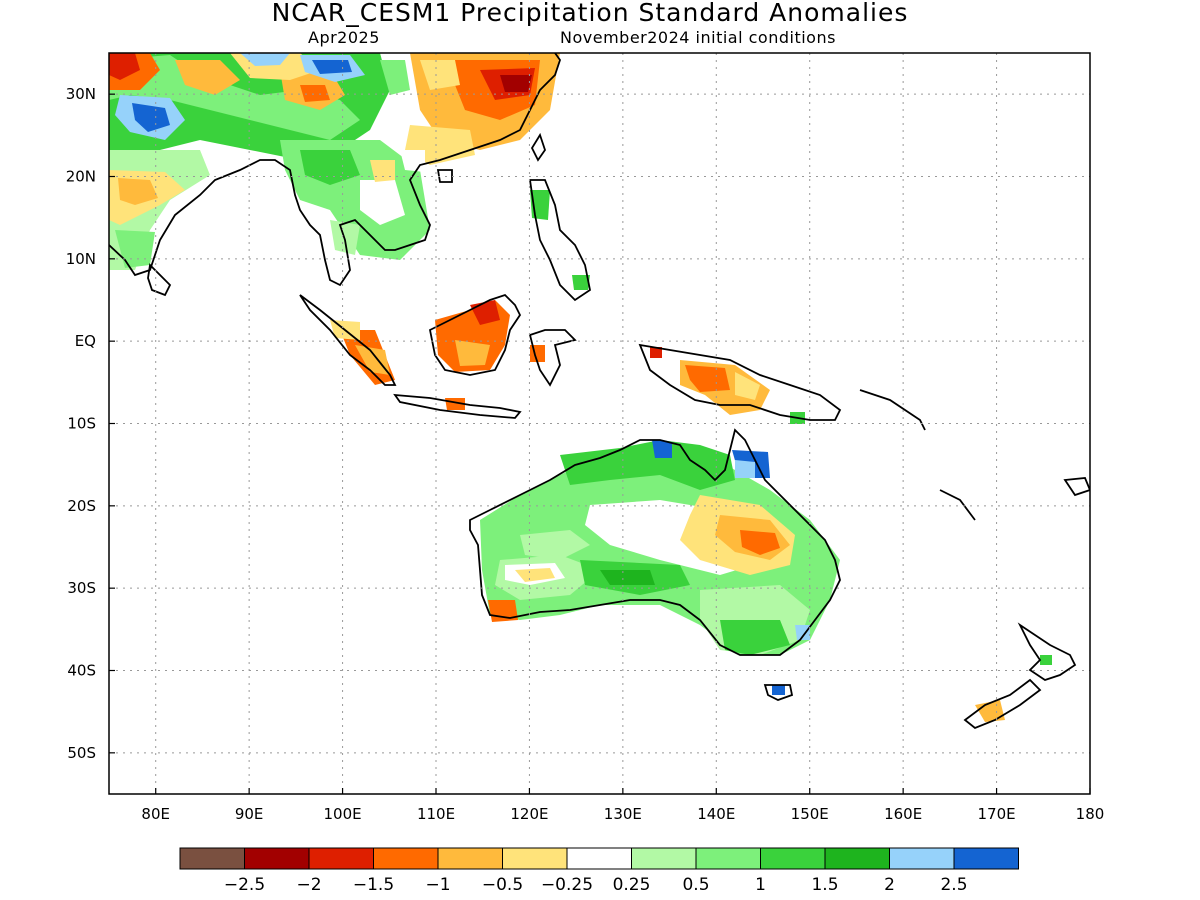 This screenshot has width=1200, height=900. What do you see at coordinates (155, 814) in the screenshot?
I see `lon-tick-label: 80E` at bounding box center [155, 814].